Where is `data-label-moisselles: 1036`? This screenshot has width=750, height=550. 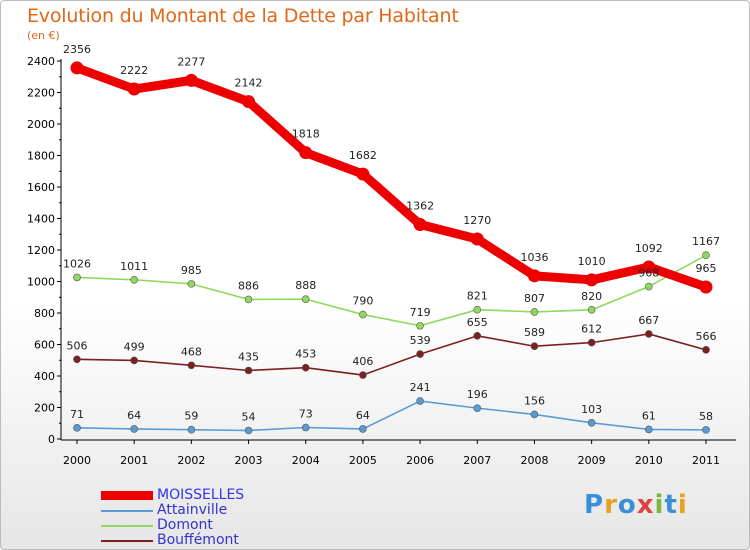 data-label-moisselles: 1036 is located at coordinates (534, 257).